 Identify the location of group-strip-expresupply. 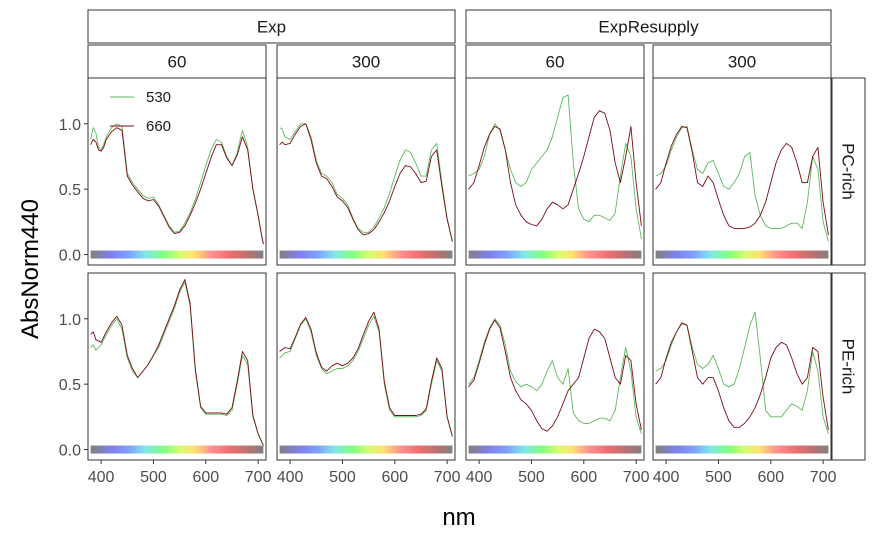
(648, 26).